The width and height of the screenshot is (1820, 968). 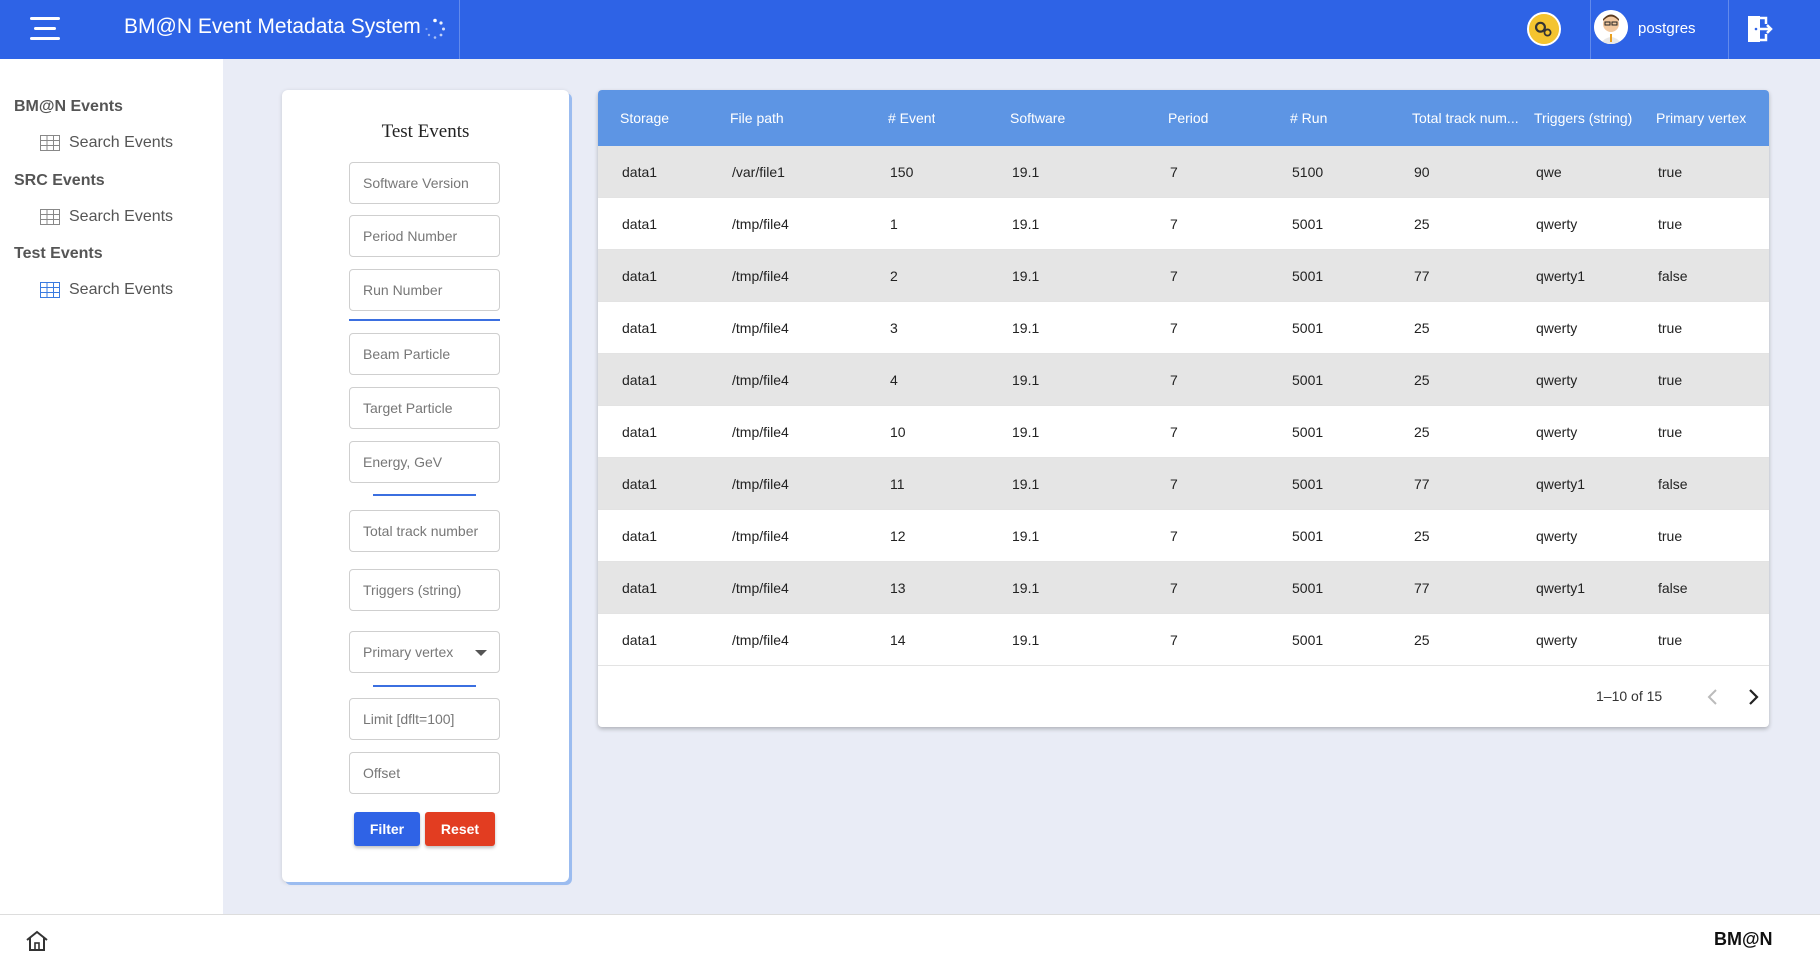 I want to click on table-row: data1/tmp/file4 1 19.1 7 5001 25 qwerty true, so click(x=1183, y=224).